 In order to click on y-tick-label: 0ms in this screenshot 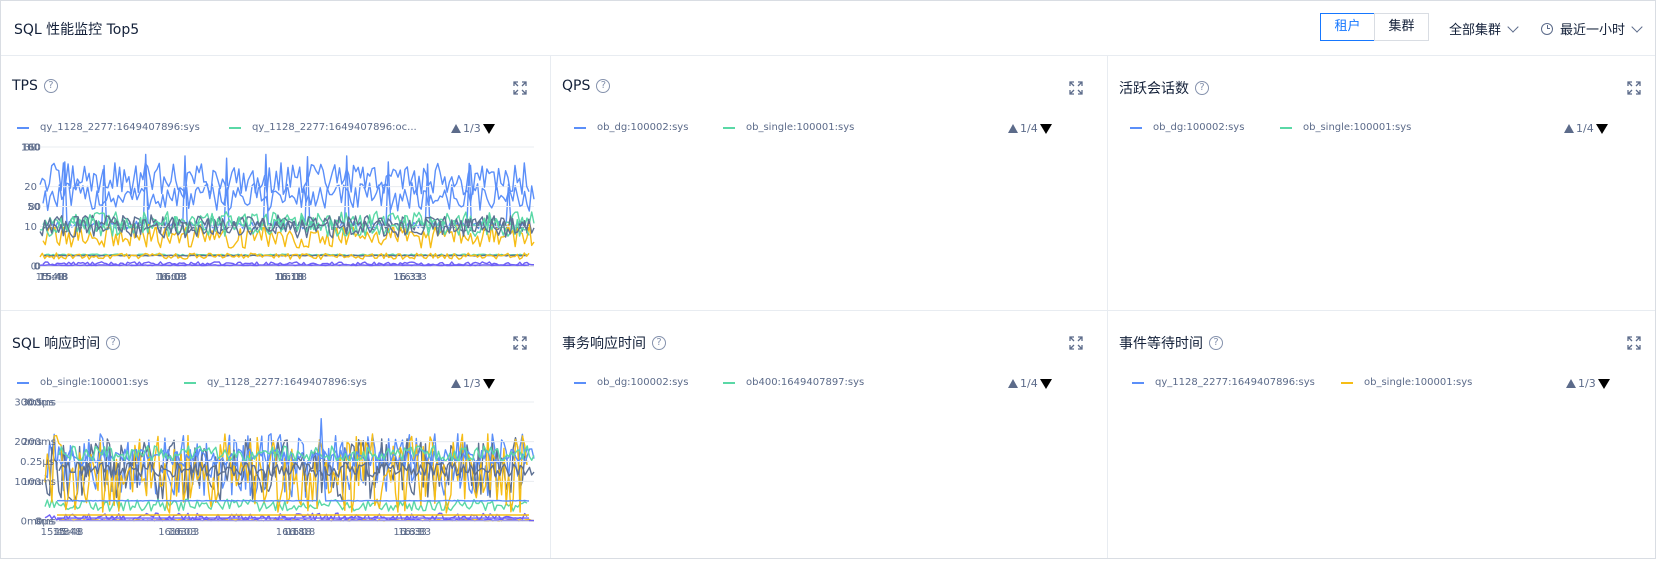, I will do `click(45, 522)`.